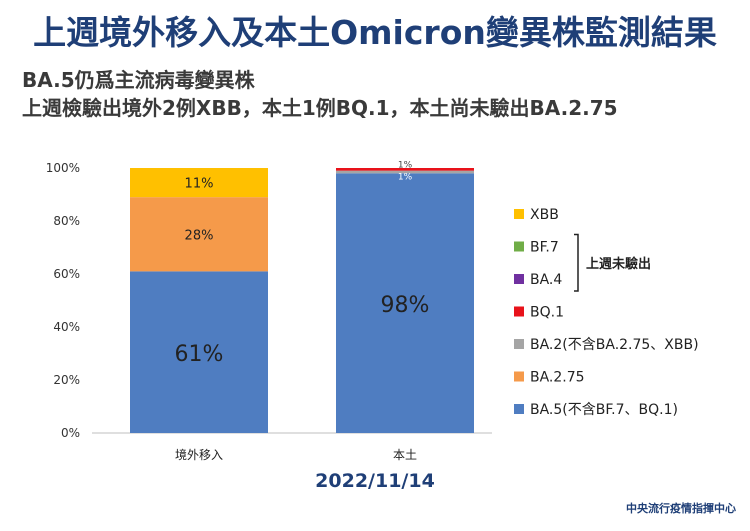 The image size is (750, 531). Describe the element at coordinates (66, 274) in the screenshot. I see `y-tick-label: 60%` at that location.